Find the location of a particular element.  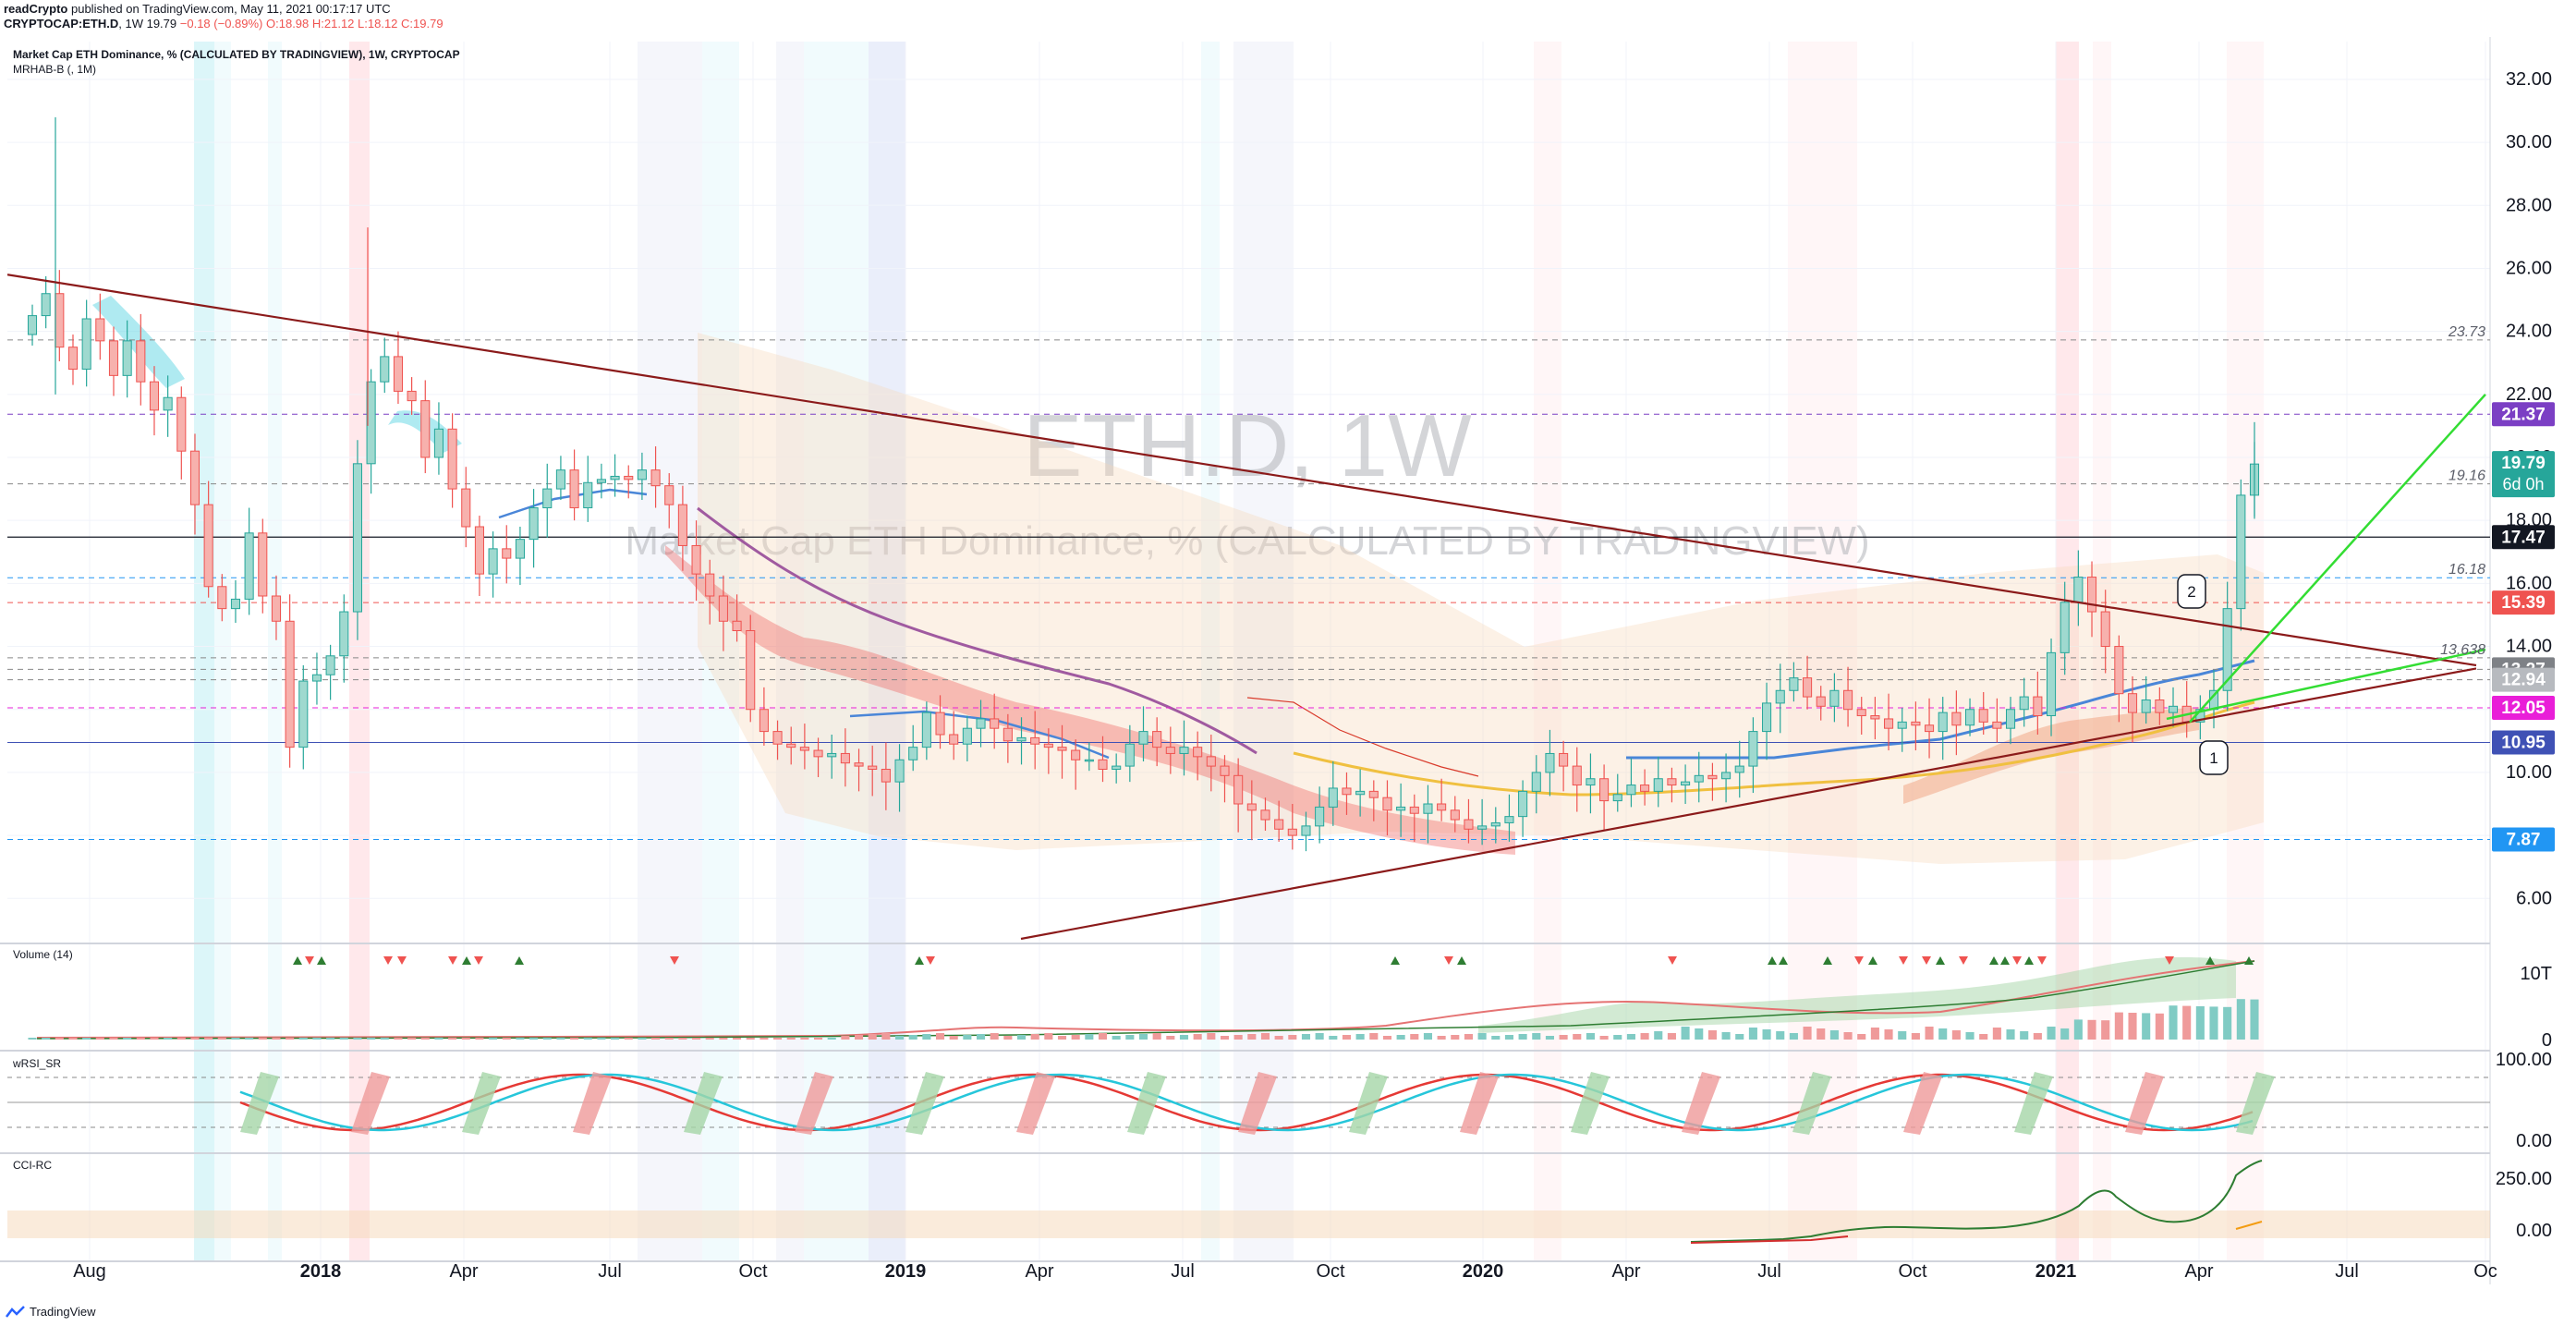

level-label: 13.638 is located at coordinates (2462, 650).